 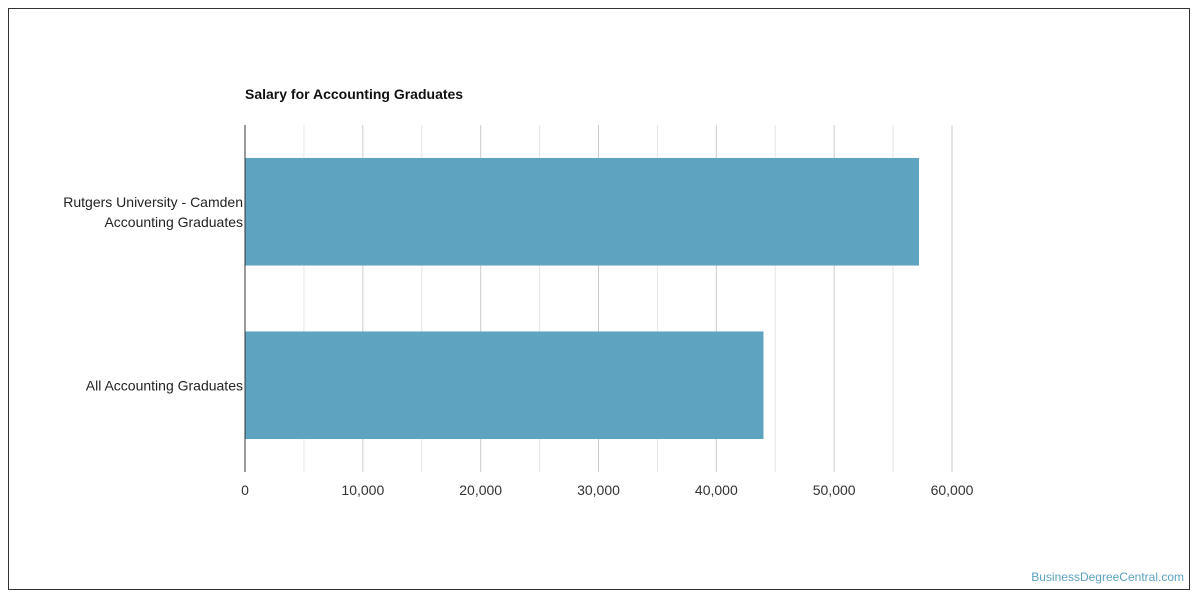 I want to click on x-tick-label: 30,000, so click(x=598, y=490).